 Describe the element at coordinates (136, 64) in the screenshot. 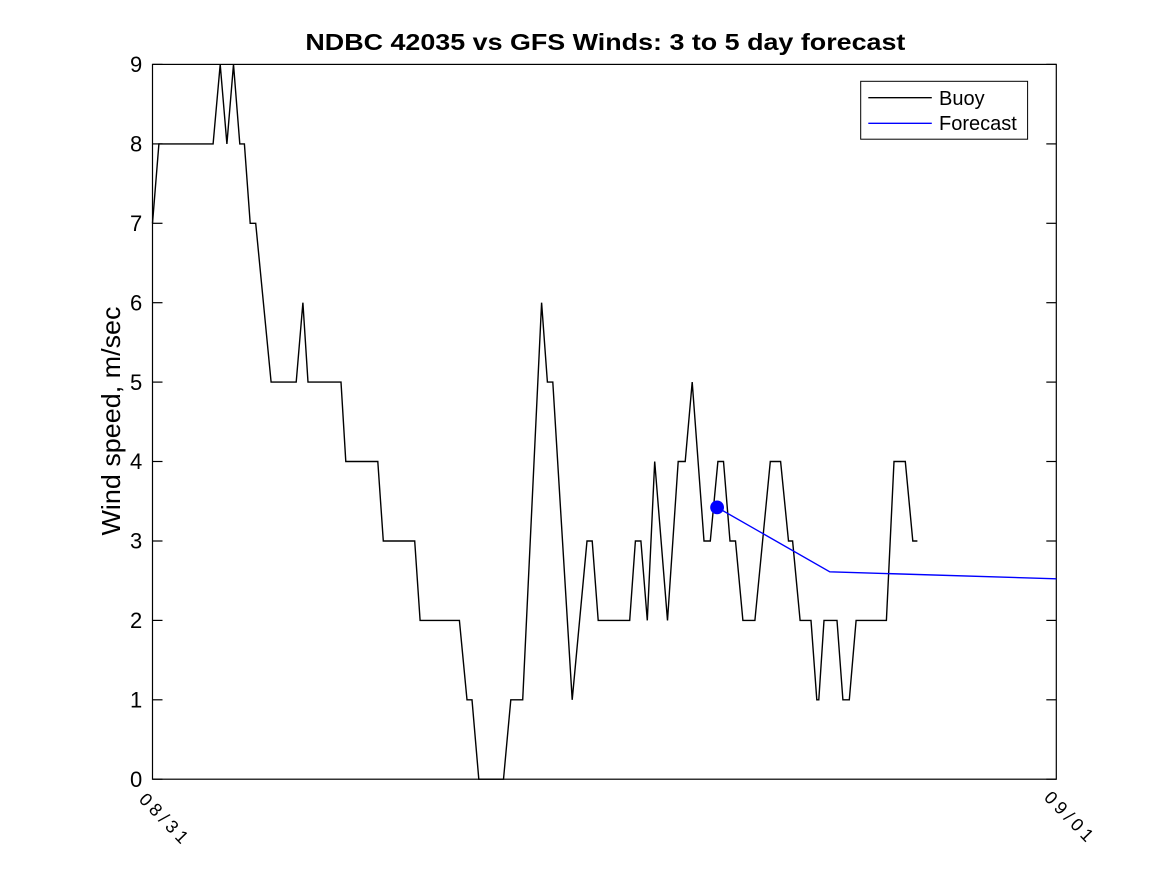

I see `svg-text: 9` at that location.